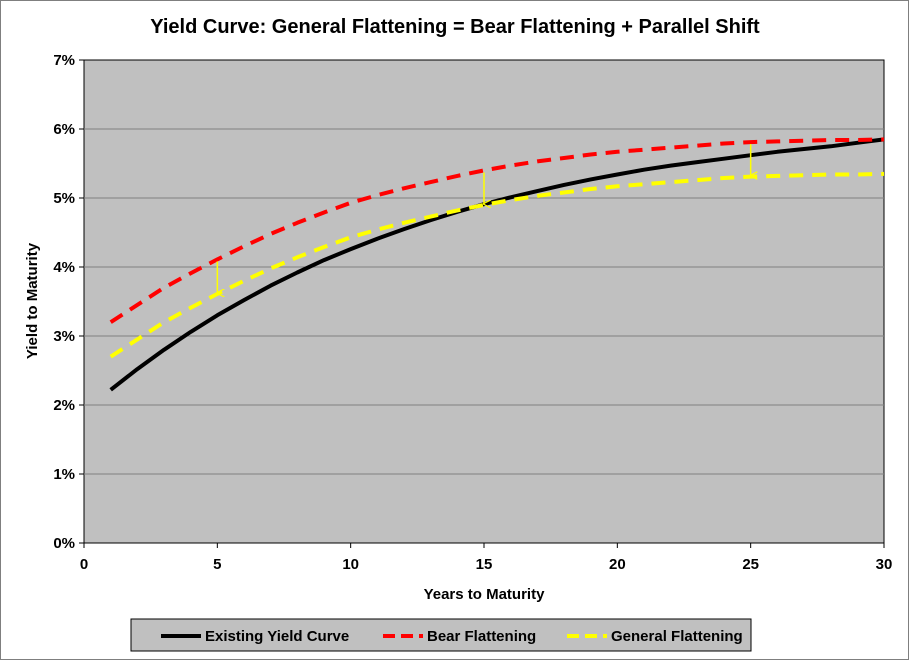  What do you see at coordinates (64, 336) in the screenshot?
I see `y-tick-label: 3%` at bounding box center [64, 336].